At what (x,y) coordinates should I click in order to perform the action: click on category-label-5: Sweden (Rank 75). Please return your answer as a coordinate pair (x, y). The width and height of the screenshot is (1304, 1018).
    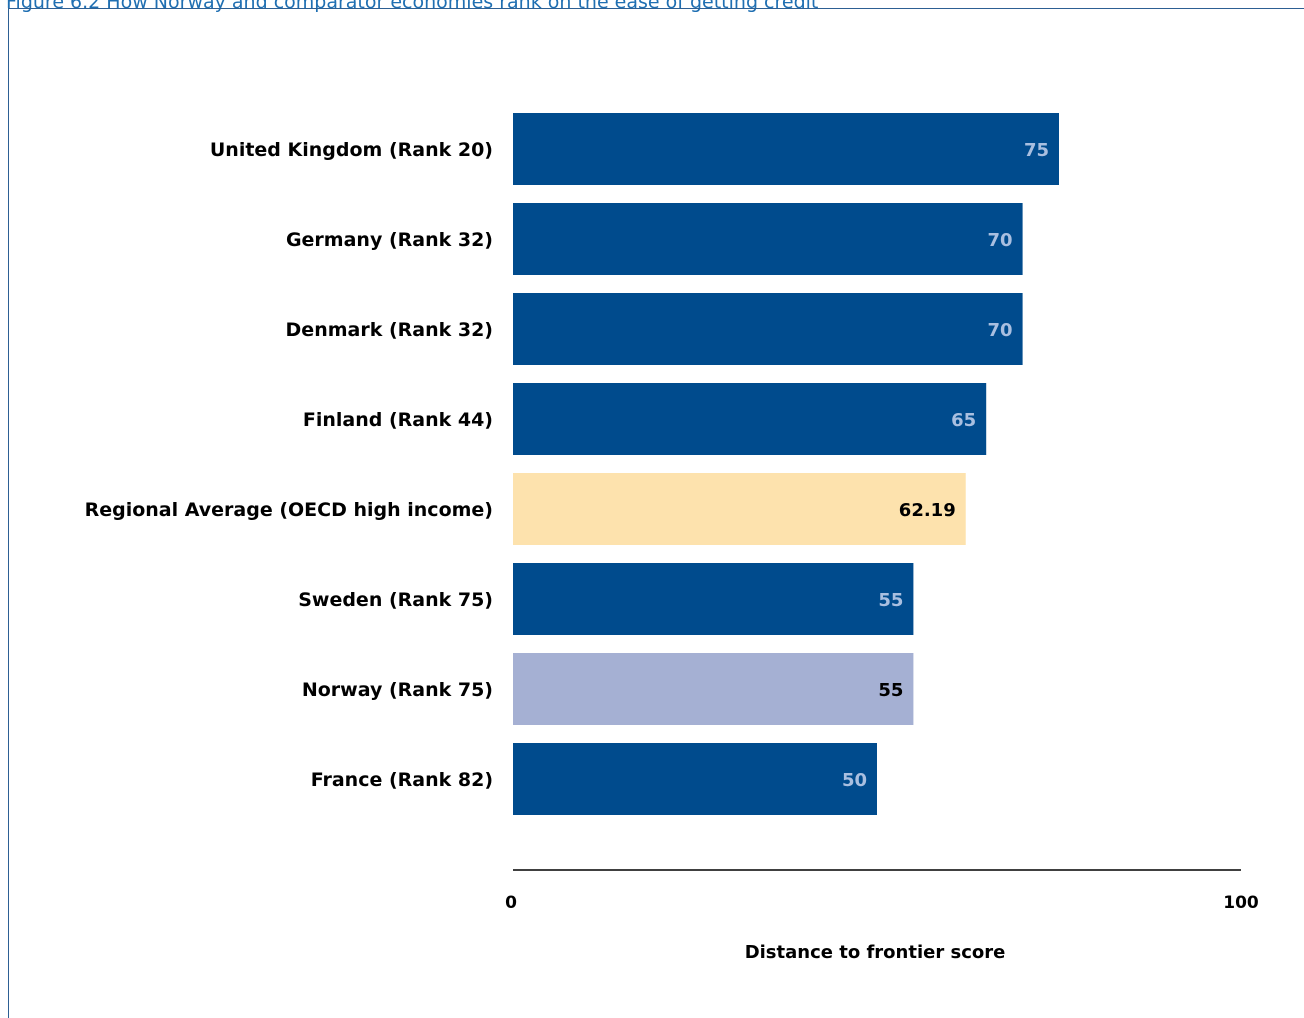
    Looking at the image, I should click on (395, 600).